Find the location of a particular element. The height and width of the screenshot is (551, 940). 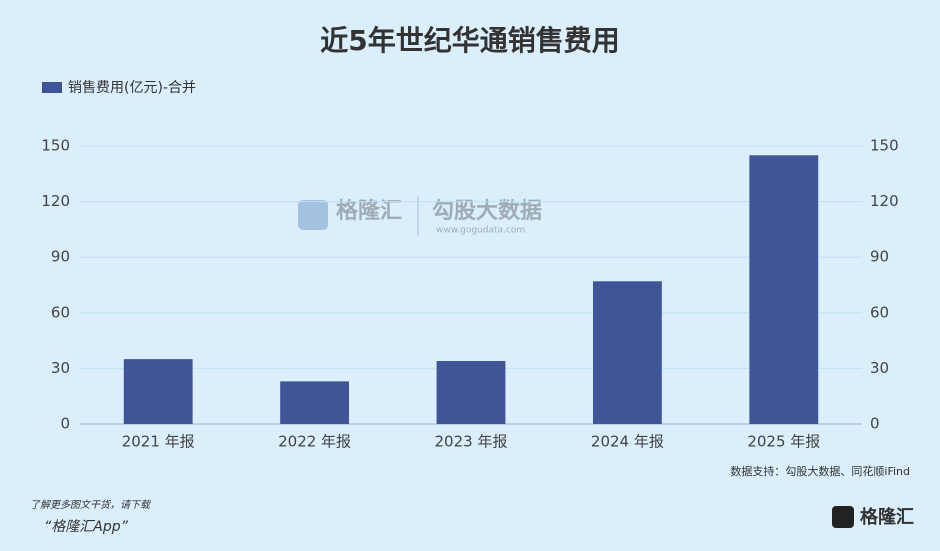

y-tick-label: 120 is located at coordinates (55, 201).